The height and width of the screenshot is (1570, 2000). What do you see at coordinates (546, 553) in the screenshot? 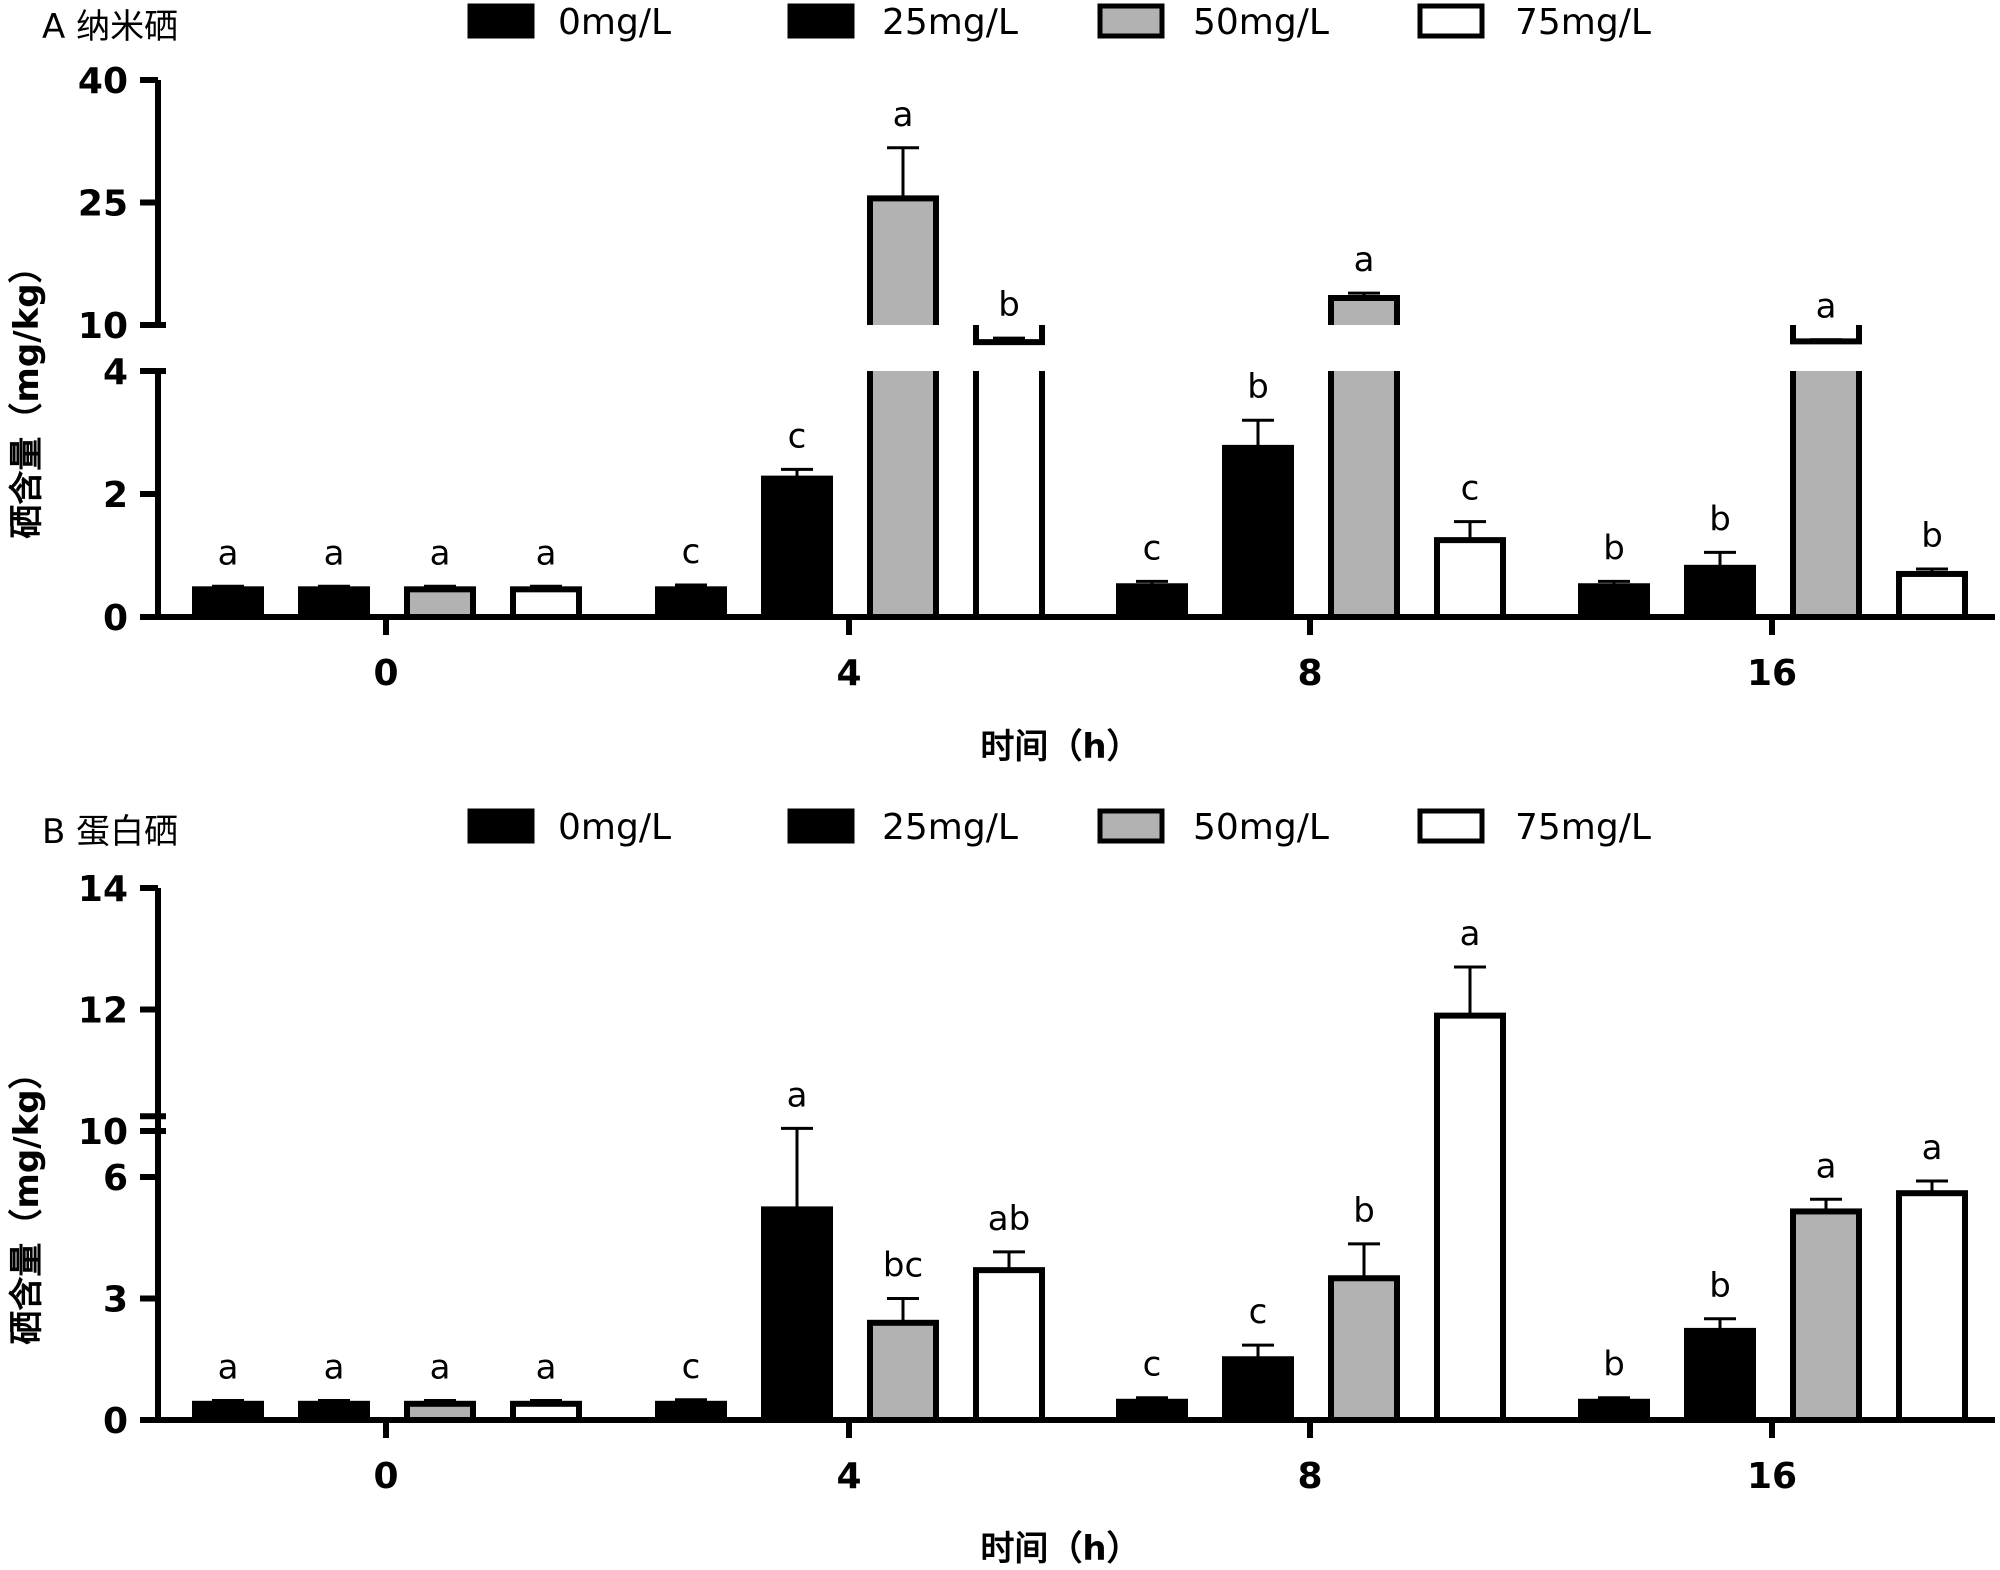
I see `panel-a-sig-letter-3-0: a` at bounding box center [546, 553].